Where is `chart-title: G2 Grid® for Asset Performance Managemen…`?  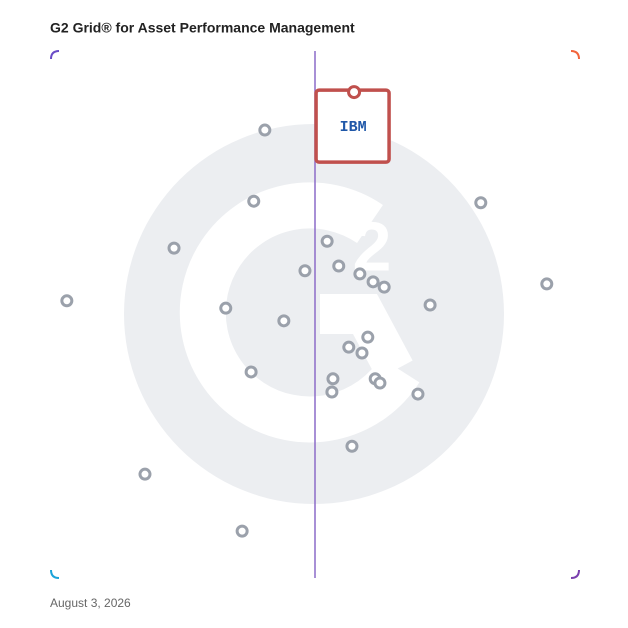
chart-title: G2 Grid® for Asset Performance Managemen… is located at coordinates (202, 28).